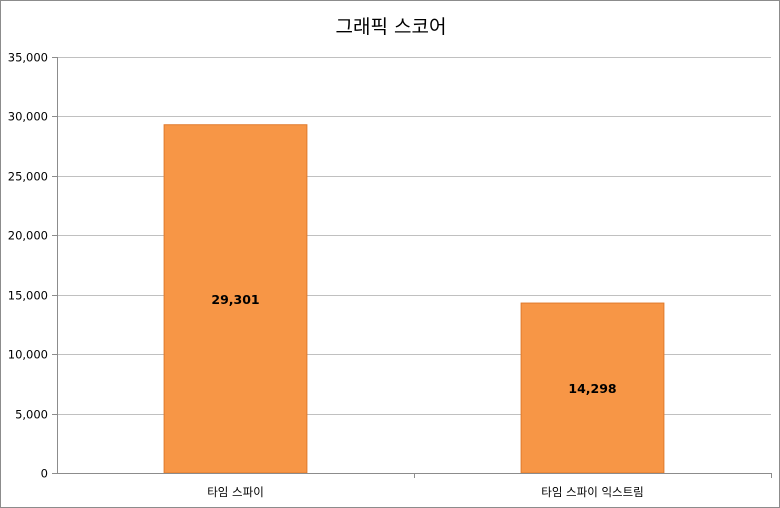 This screenshot has width=780, height=508. What do you see at coordinates (235, 299) in the screenshot?
I see `data-label: 29,301` at bounding box center [235, 299].